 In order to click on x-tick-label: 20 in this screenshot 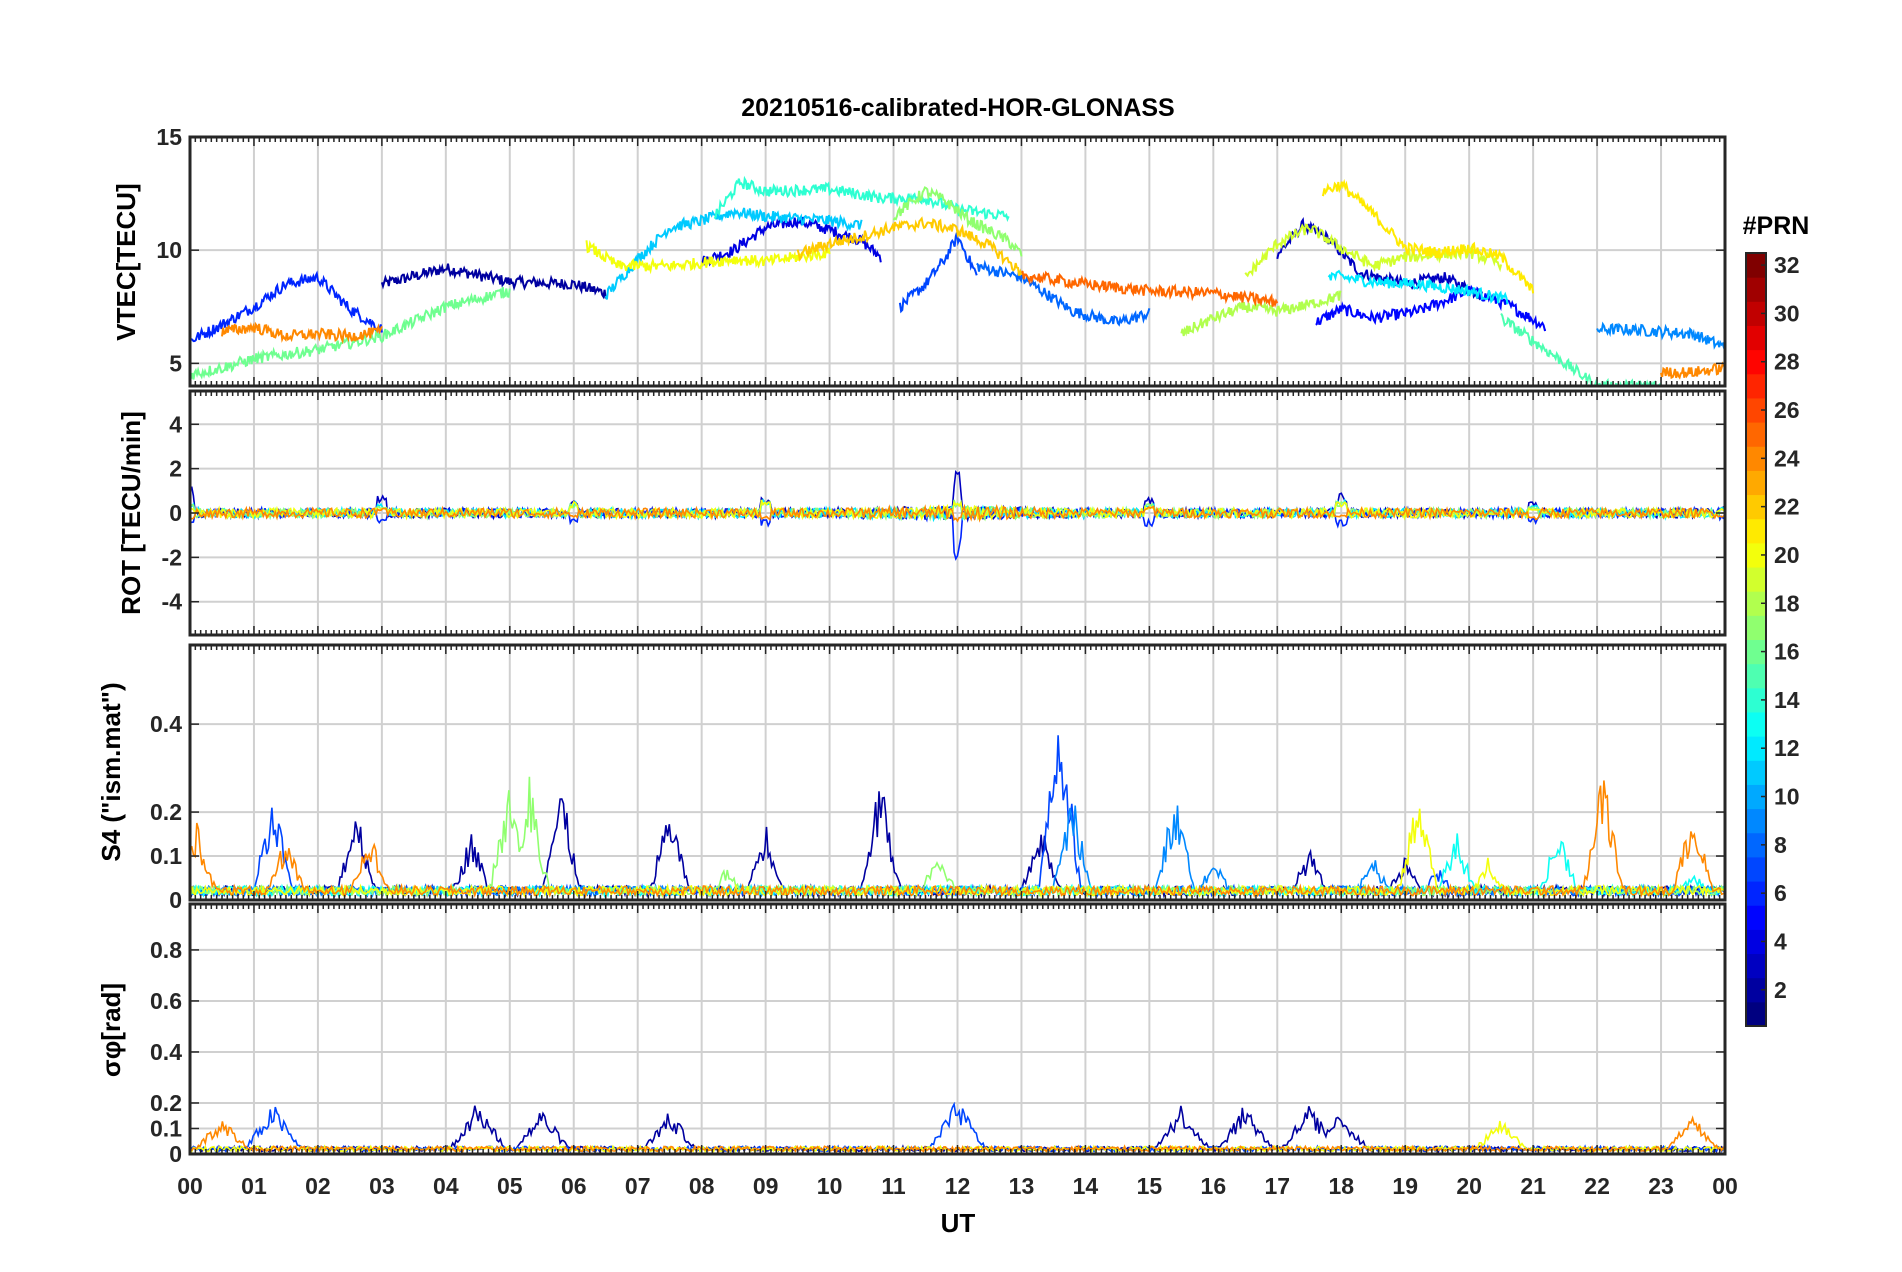, I will do `click(1469, 1186)`.